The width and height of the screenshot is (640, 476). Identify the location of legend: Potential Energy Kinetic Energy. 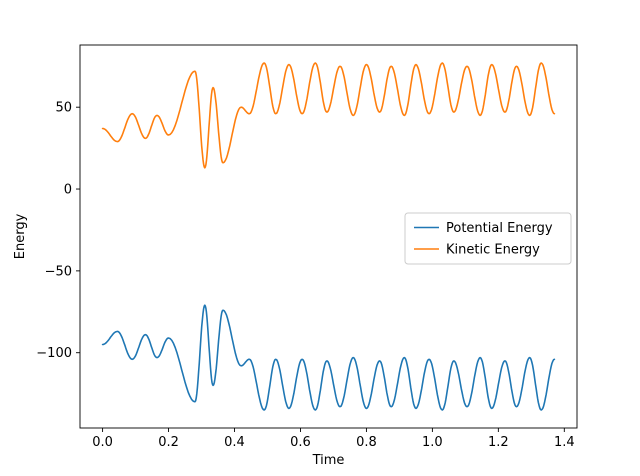
(488, 238).